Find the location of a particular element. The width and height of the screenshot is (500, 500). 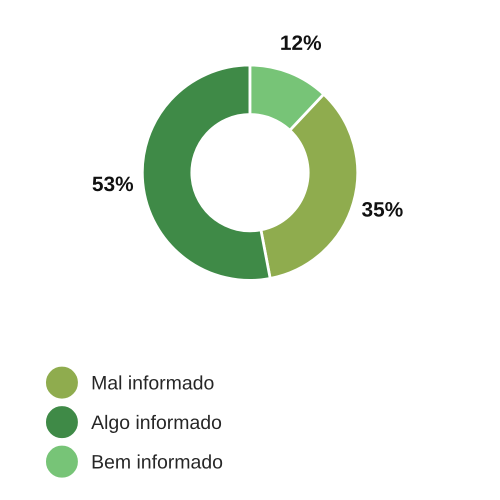

legend-label: Algo informado is located at coordinates (156, 423).